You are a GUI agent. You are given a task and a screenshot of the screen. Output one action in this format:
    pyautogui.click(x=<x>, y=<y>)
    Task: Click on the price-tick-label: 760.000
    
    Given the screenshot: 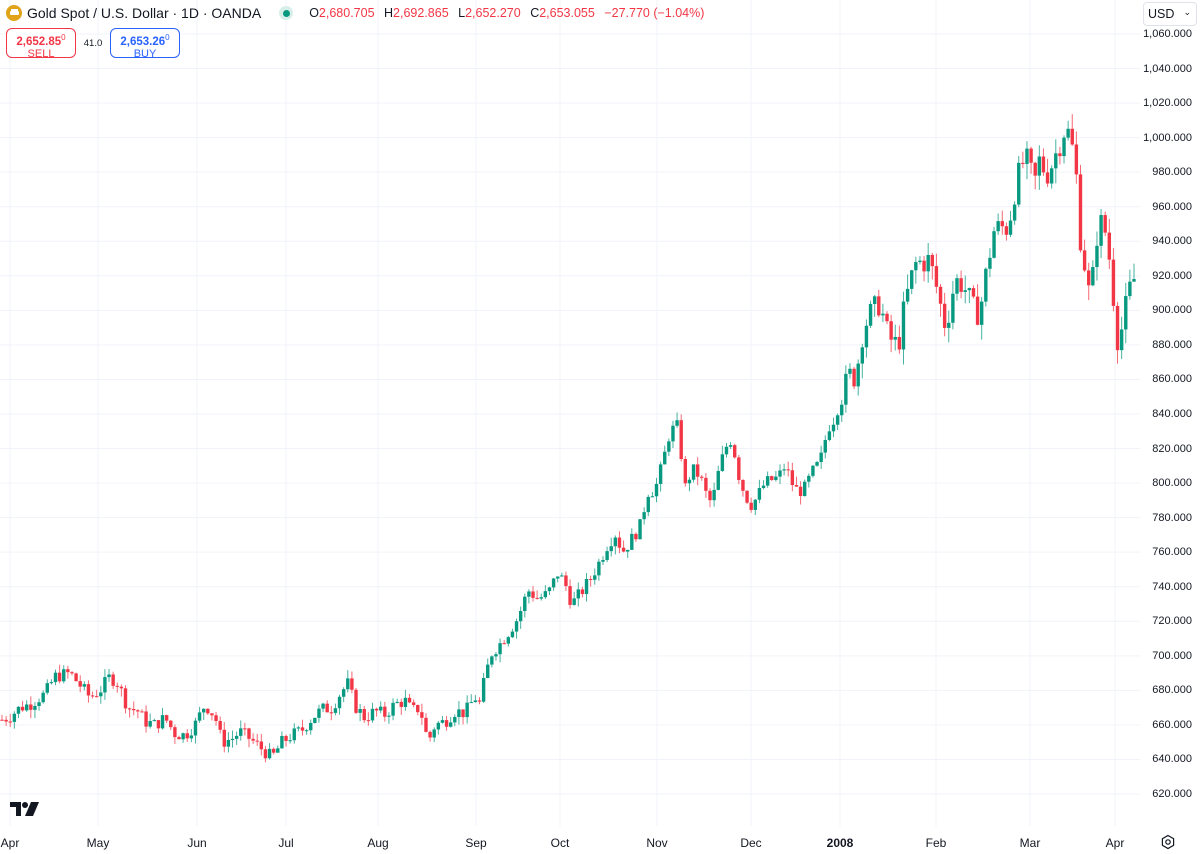 What is the action you would take?
    pyautogui.click(x=1172, y=552)
    